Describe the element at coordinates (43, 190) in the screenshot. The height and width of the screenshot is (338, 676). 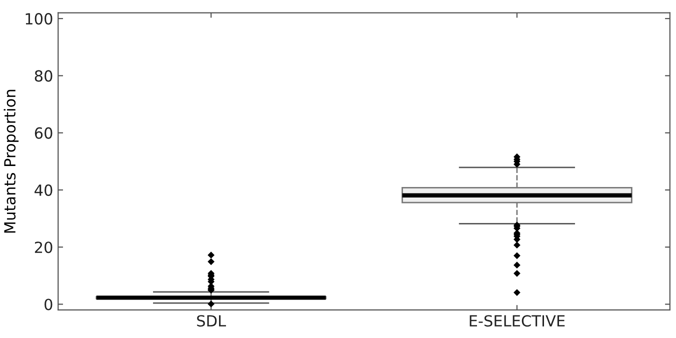
I see `y-tick-label: 40` at that location.